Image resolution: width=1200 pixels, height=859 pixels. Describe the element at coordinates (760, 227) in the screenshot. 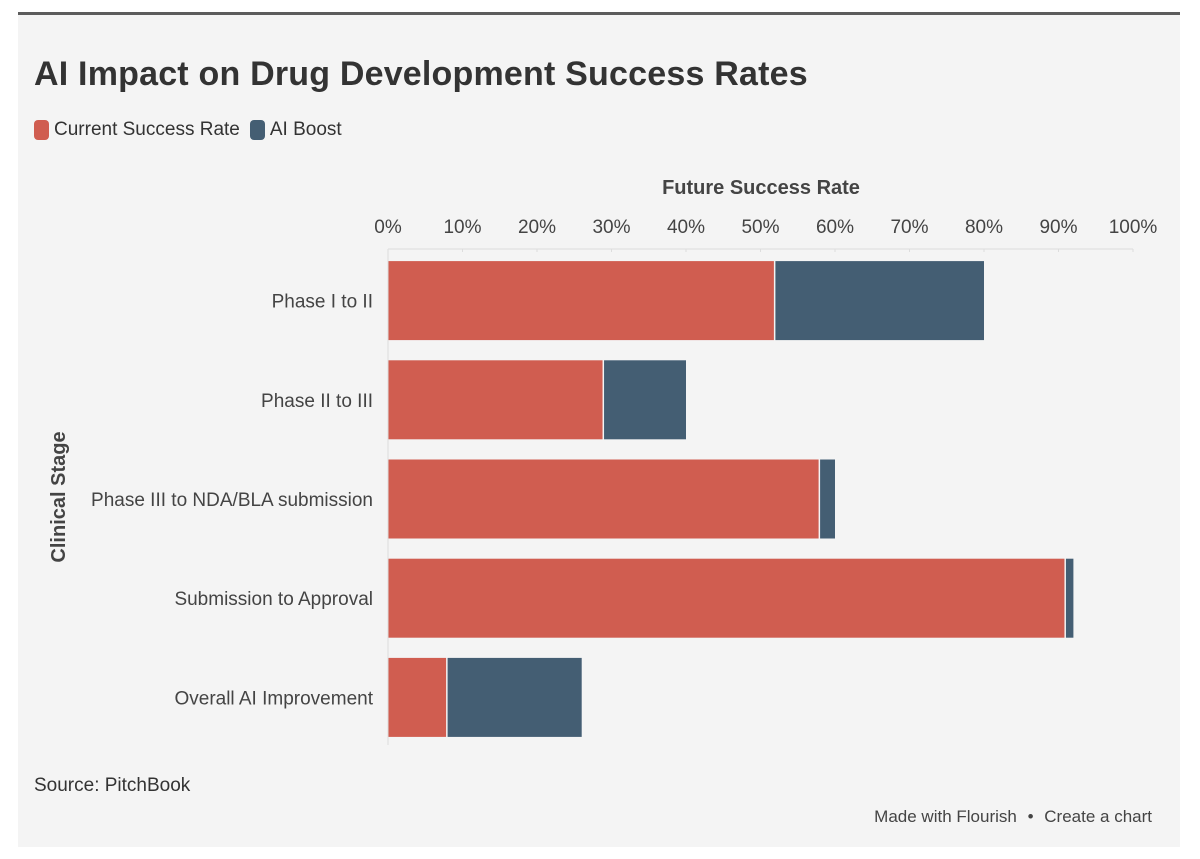

I see `x-tick-label: 50%` at that location.